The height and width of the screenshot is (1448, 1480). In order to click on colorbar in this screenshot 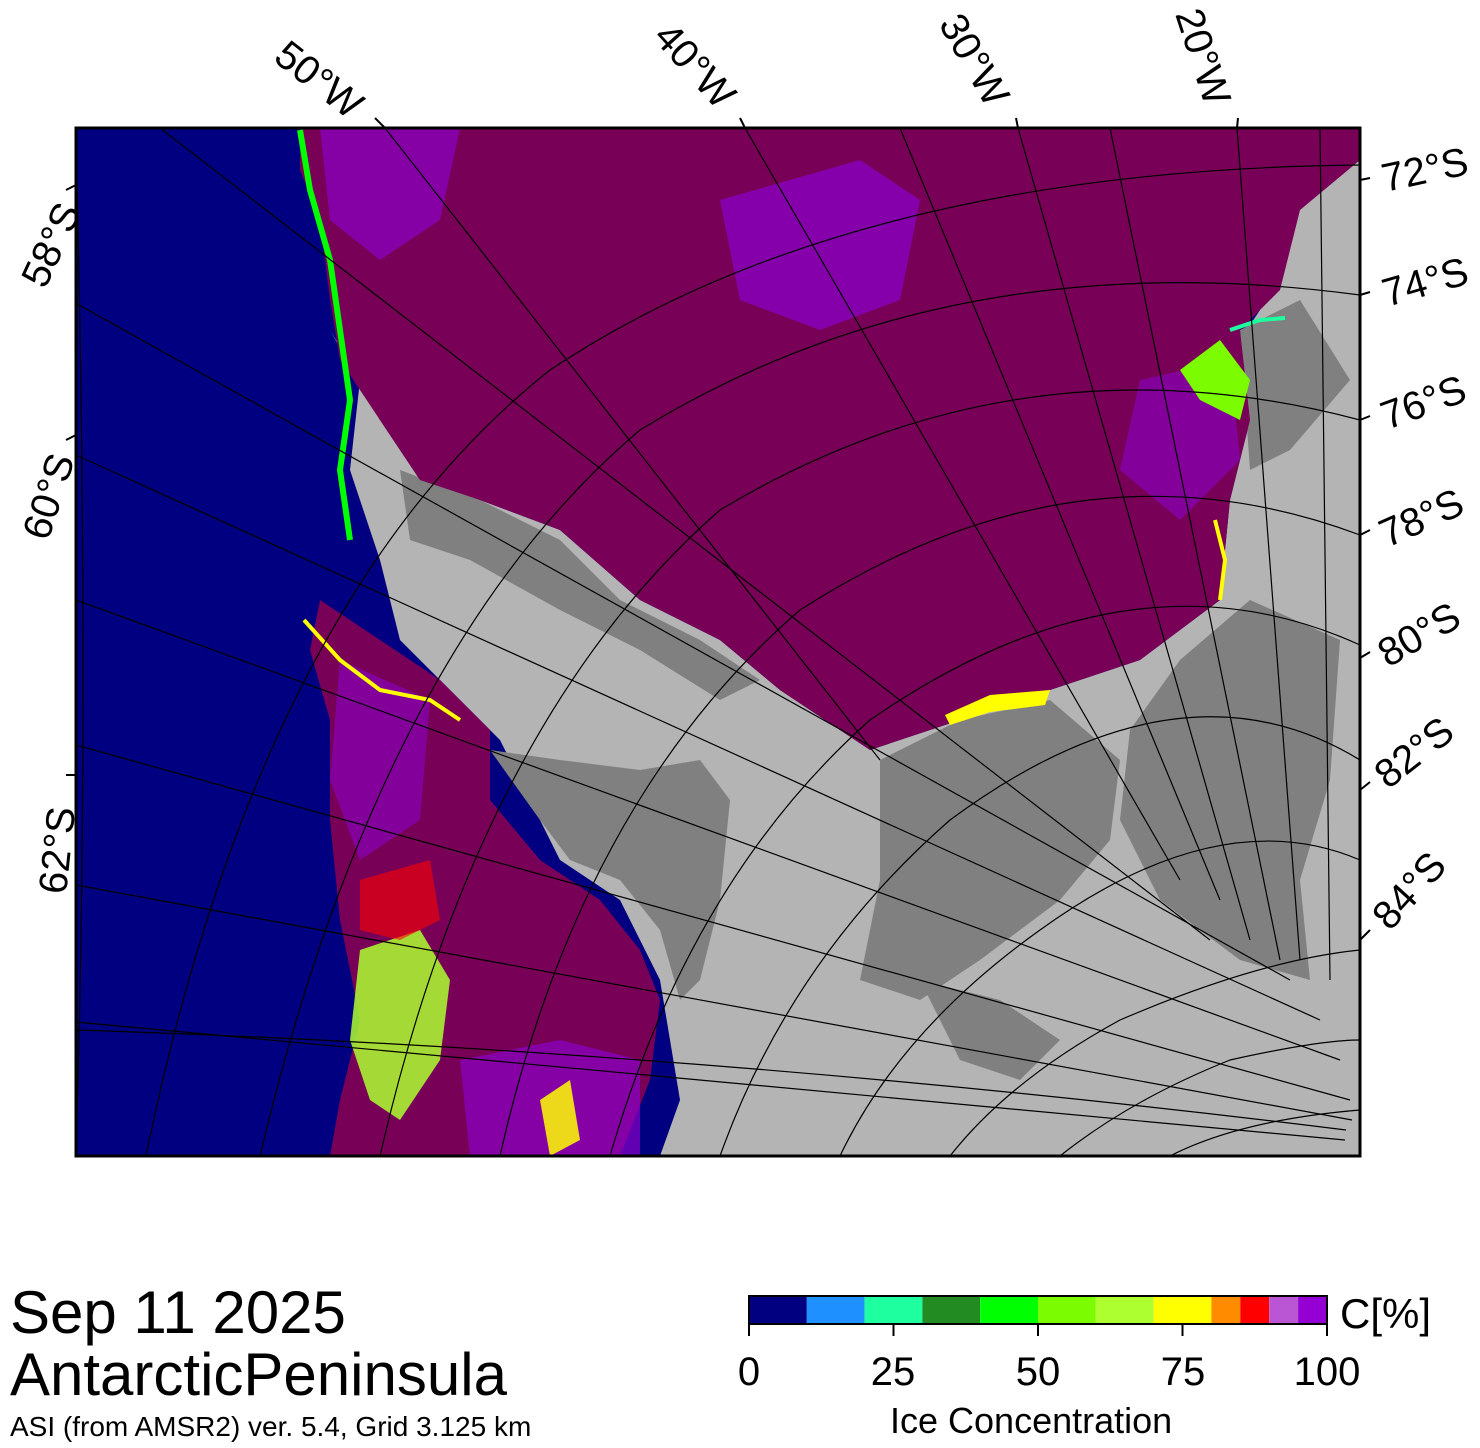, I will do `click(1038, 1310)`.